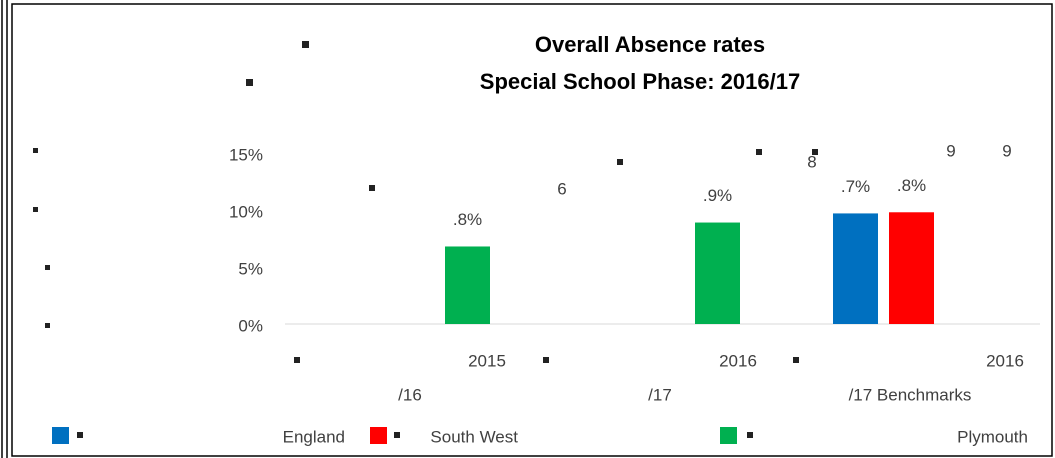  Describe the element at coordinates (811, 161) in the screenshot. I see `annotation: 8` at that location.